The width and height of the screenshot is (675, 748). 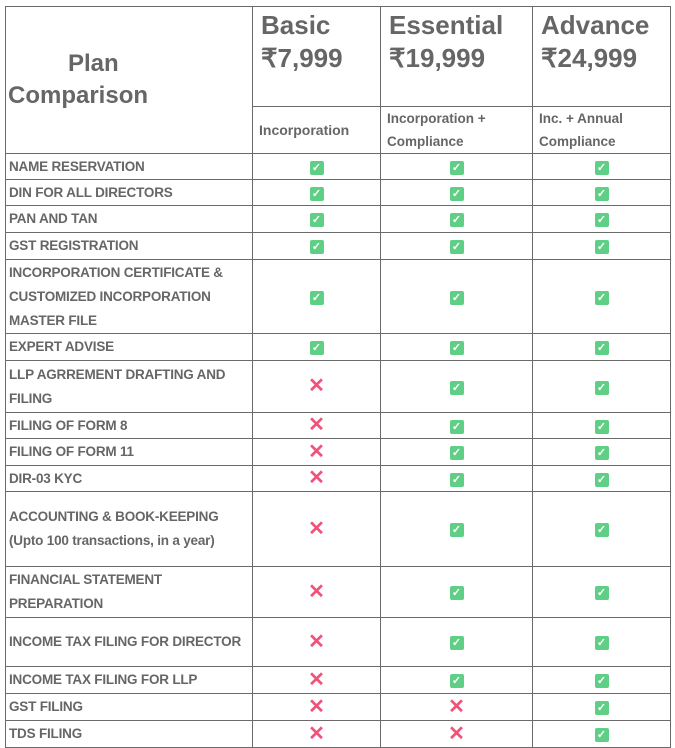 I want to click on table-row: DIN FOR ALL DIRECTORS ✓ ✓ ✓, so click(x=338, y=192).